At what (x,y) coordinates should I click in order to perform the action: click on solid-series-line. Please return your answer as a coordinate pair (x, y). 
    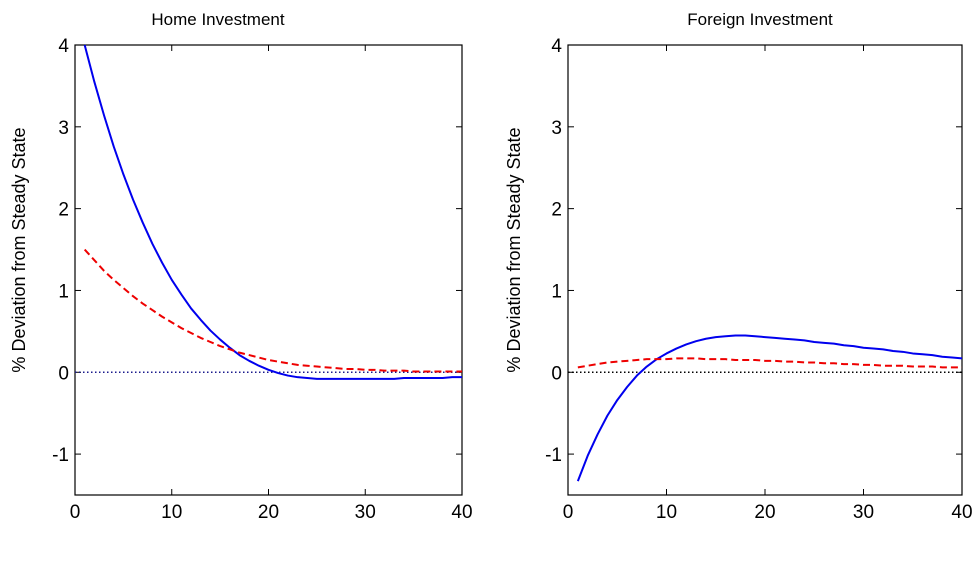
    Looking at the image, I should click on (769, 408).